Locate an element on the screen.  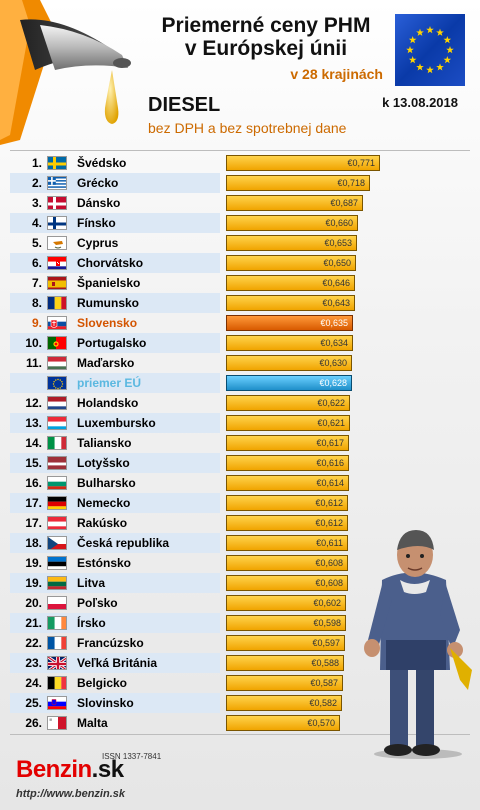
country-label: Portugalsko is located at coordinates (112, 343).